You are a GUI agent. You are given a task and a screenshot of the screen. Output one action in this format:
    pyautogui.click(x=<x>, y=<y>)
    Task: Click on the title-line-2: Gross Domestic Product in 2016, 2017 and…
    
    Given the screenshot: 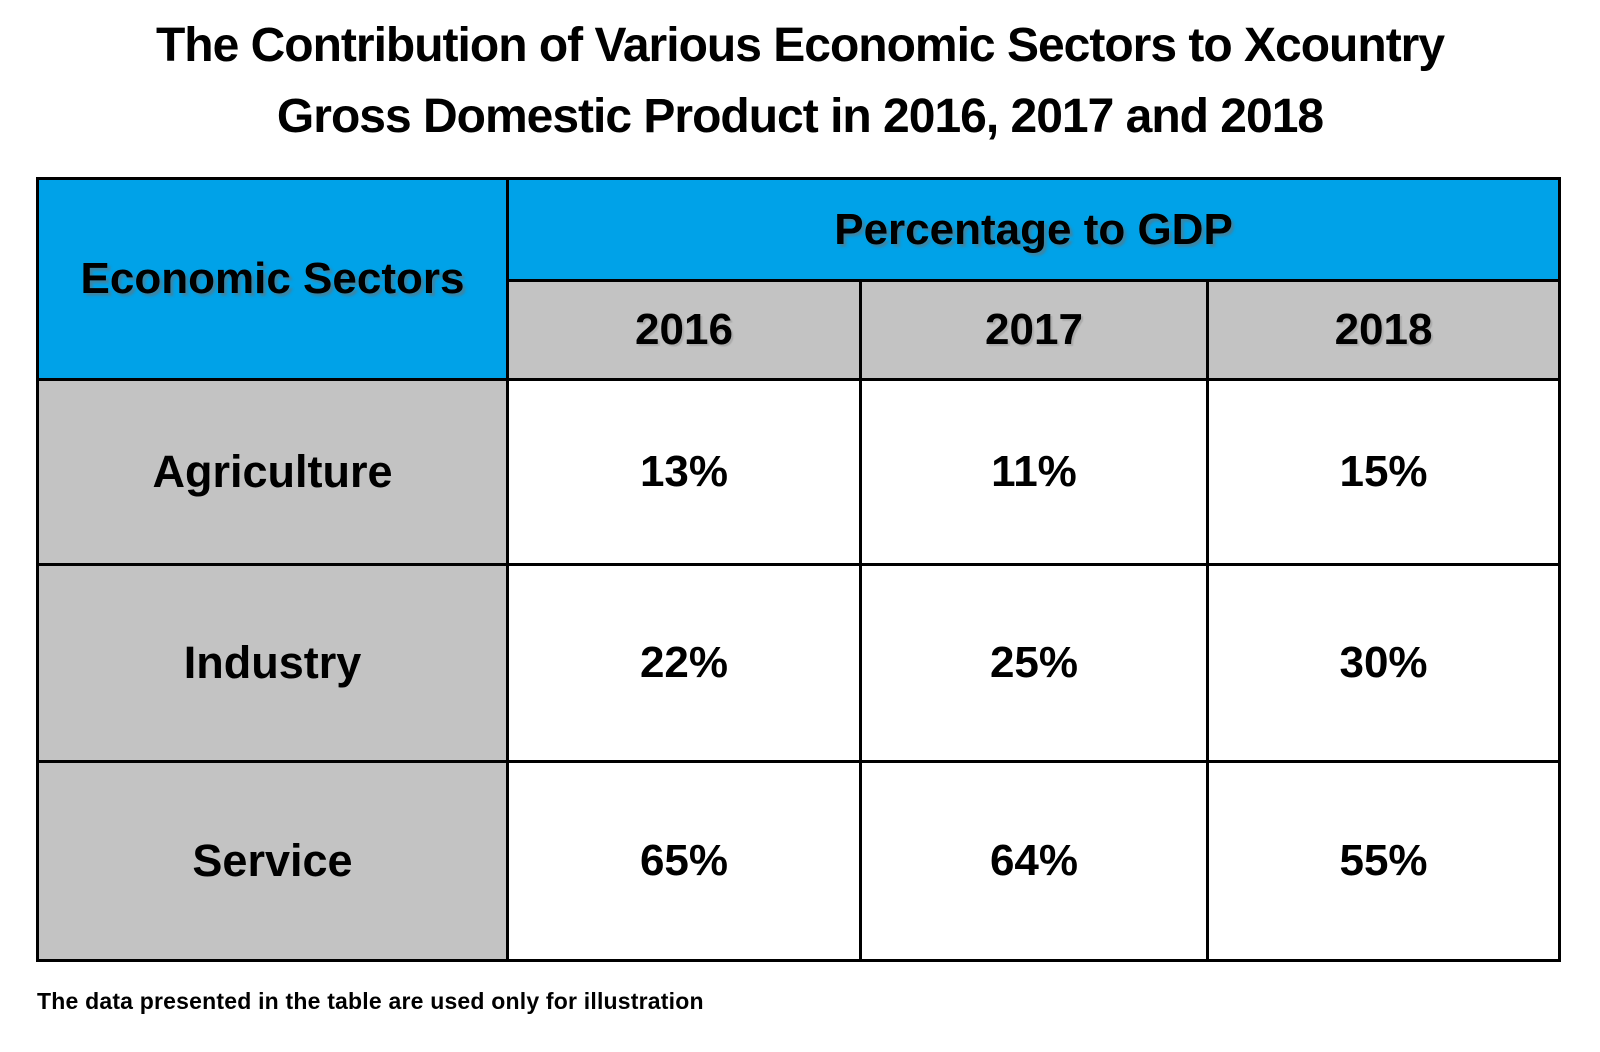 What is the action you would take?
    pyautogui.click(x=800, y=116)
    